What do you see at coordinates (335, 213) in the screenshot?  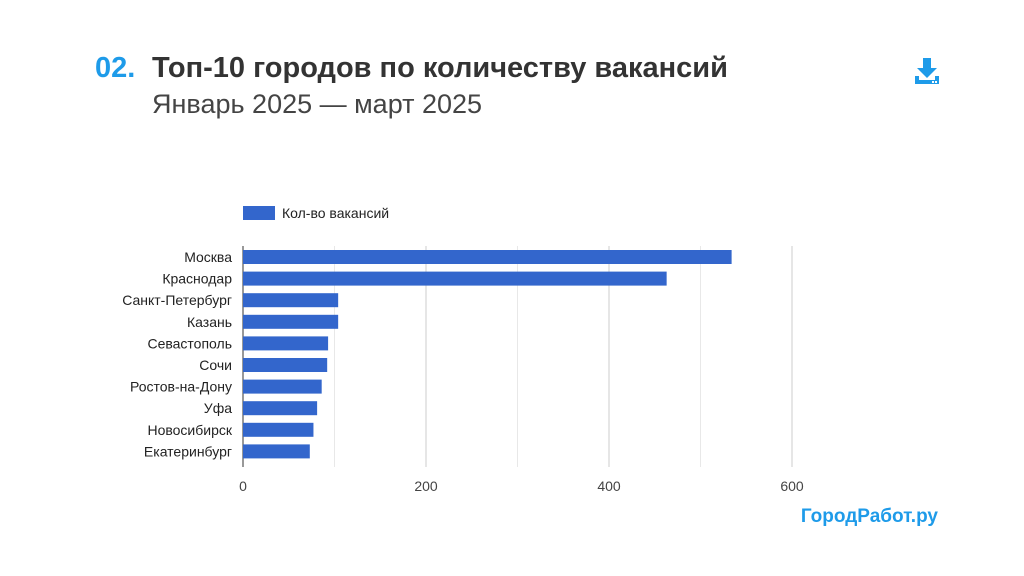 I see `legend-label: Кол-во вакансий` at bounding box center [335, 213].